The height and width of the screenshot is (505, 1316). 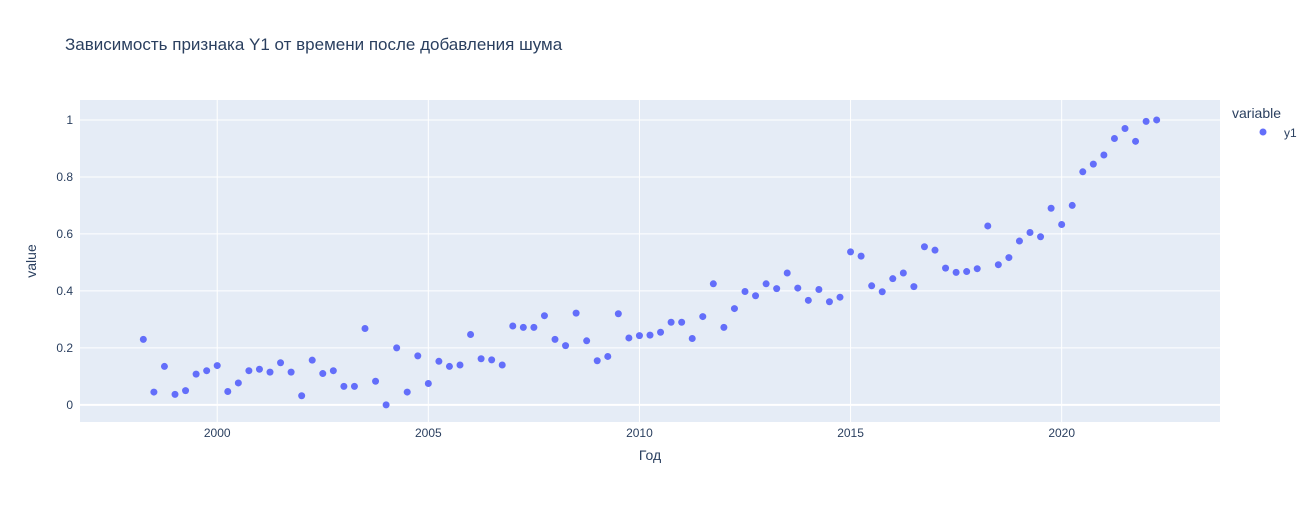 What do you see at coordinates (428, 433) in the screenshot?
I see `x-tick-label: 2005` at bounding box center [428, 433].